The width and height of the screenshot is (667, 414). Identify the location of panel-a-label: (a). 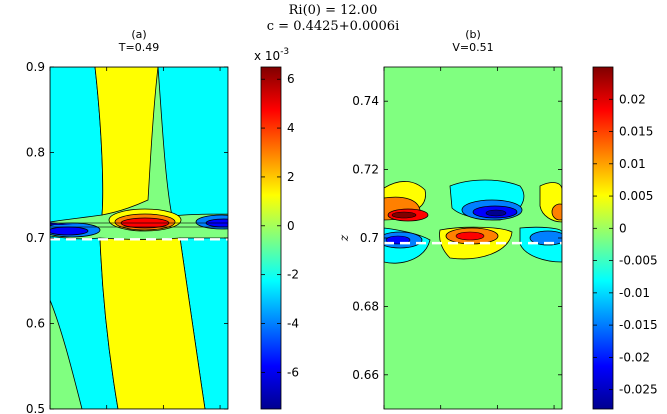
(138, 34).